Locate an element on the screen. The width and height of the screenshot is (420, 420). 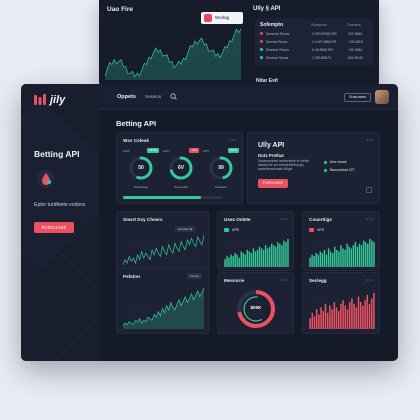
api-purchase-button: PURCHASE is located at coordinates (273, 183).